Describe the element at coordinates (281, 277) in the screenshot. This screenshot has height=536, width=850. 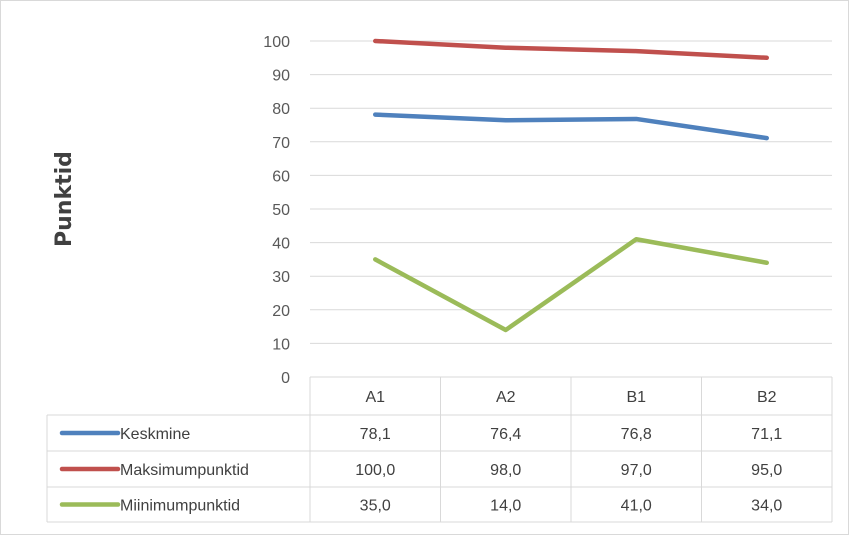
I see `y-tick-label: 30` at that location.